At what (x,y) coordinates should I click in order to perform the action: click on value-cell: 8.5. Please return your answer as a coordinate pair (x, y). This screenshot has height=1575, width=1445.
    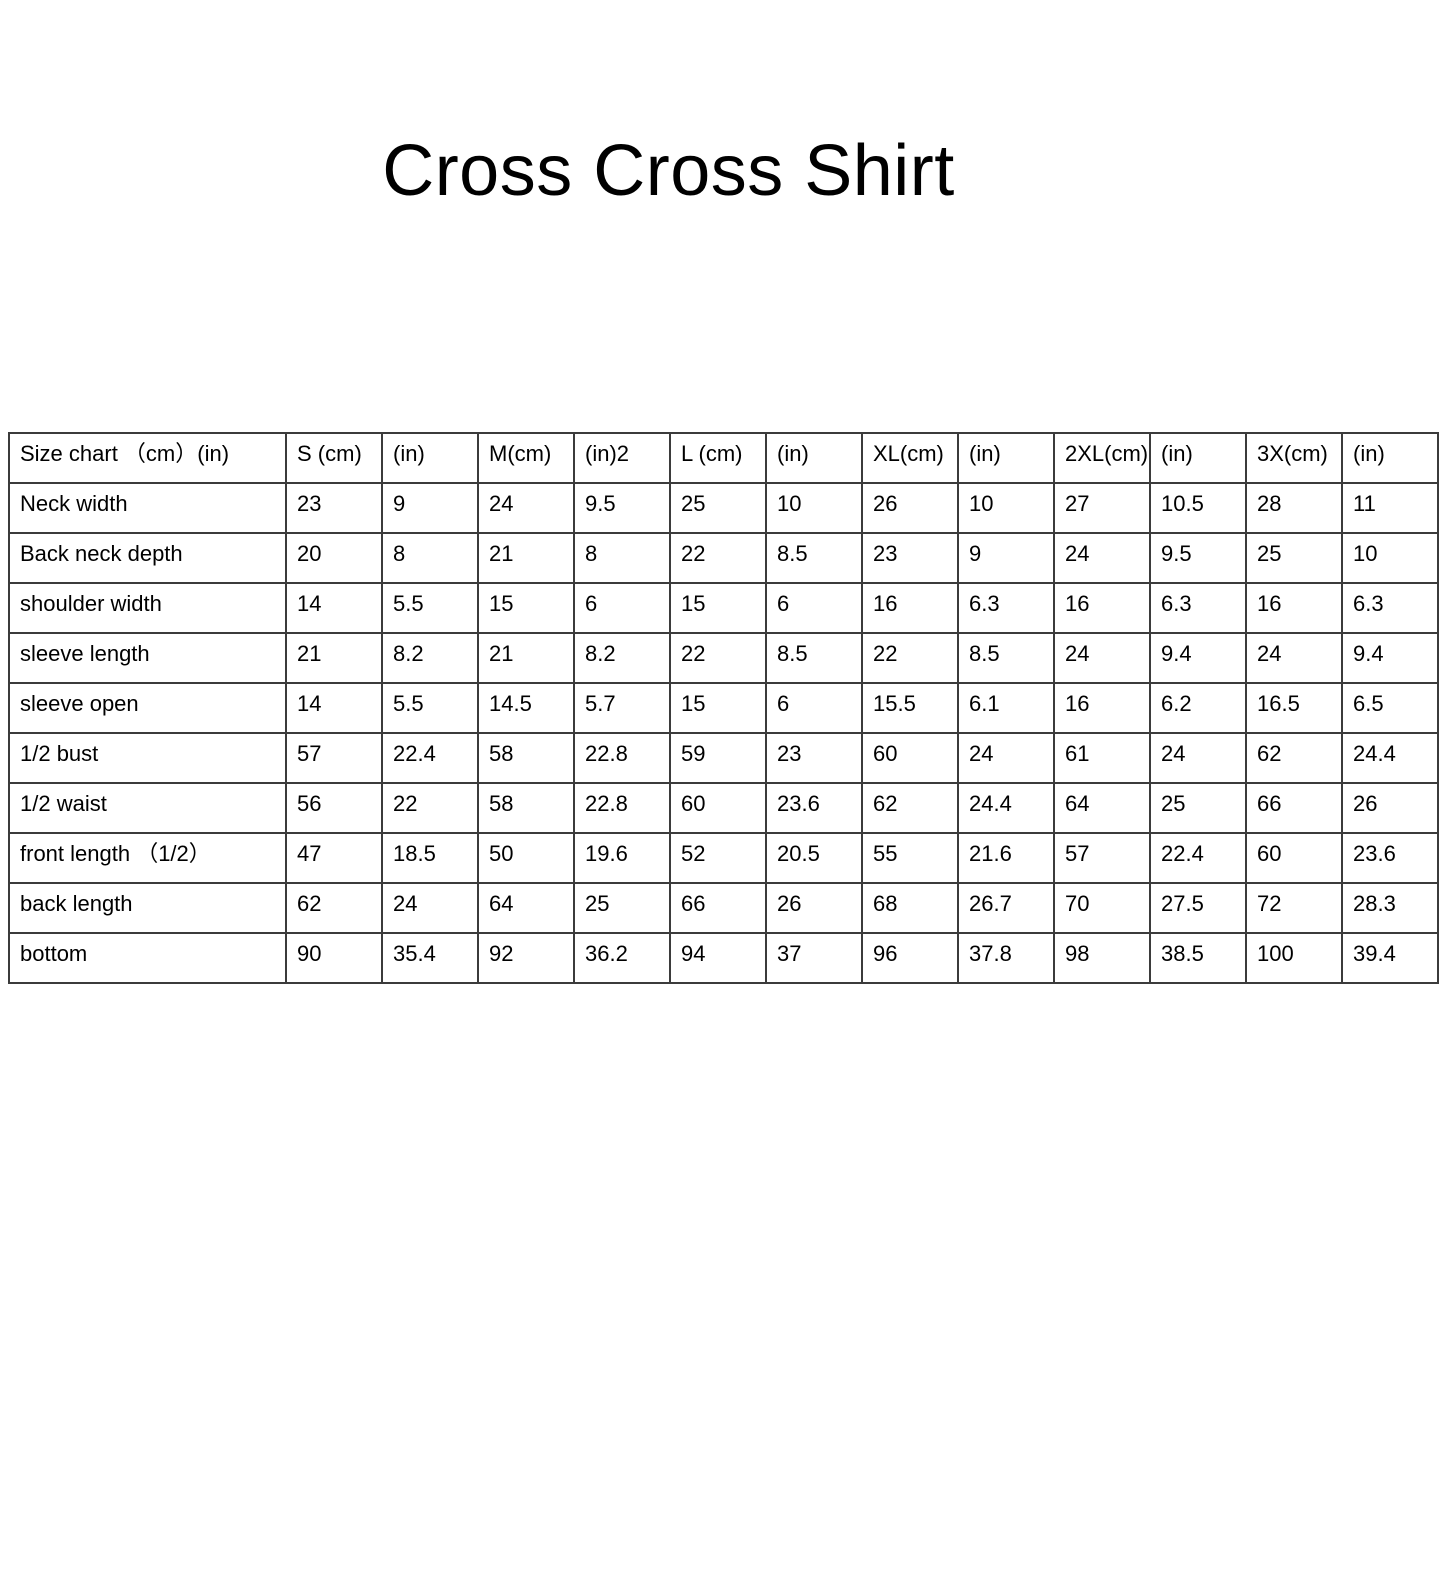
    Looking at the image, I should click on (814, 658).